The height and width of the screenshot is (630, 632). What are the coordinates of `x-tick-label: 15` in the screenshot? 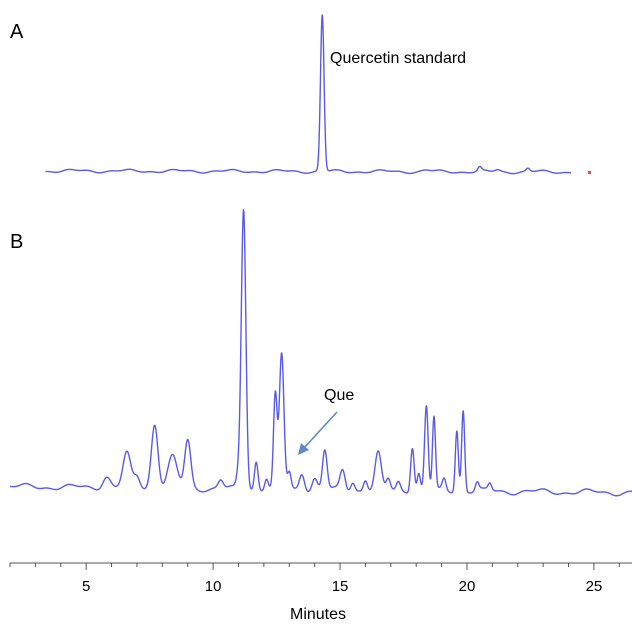 It's located at (340, 586).